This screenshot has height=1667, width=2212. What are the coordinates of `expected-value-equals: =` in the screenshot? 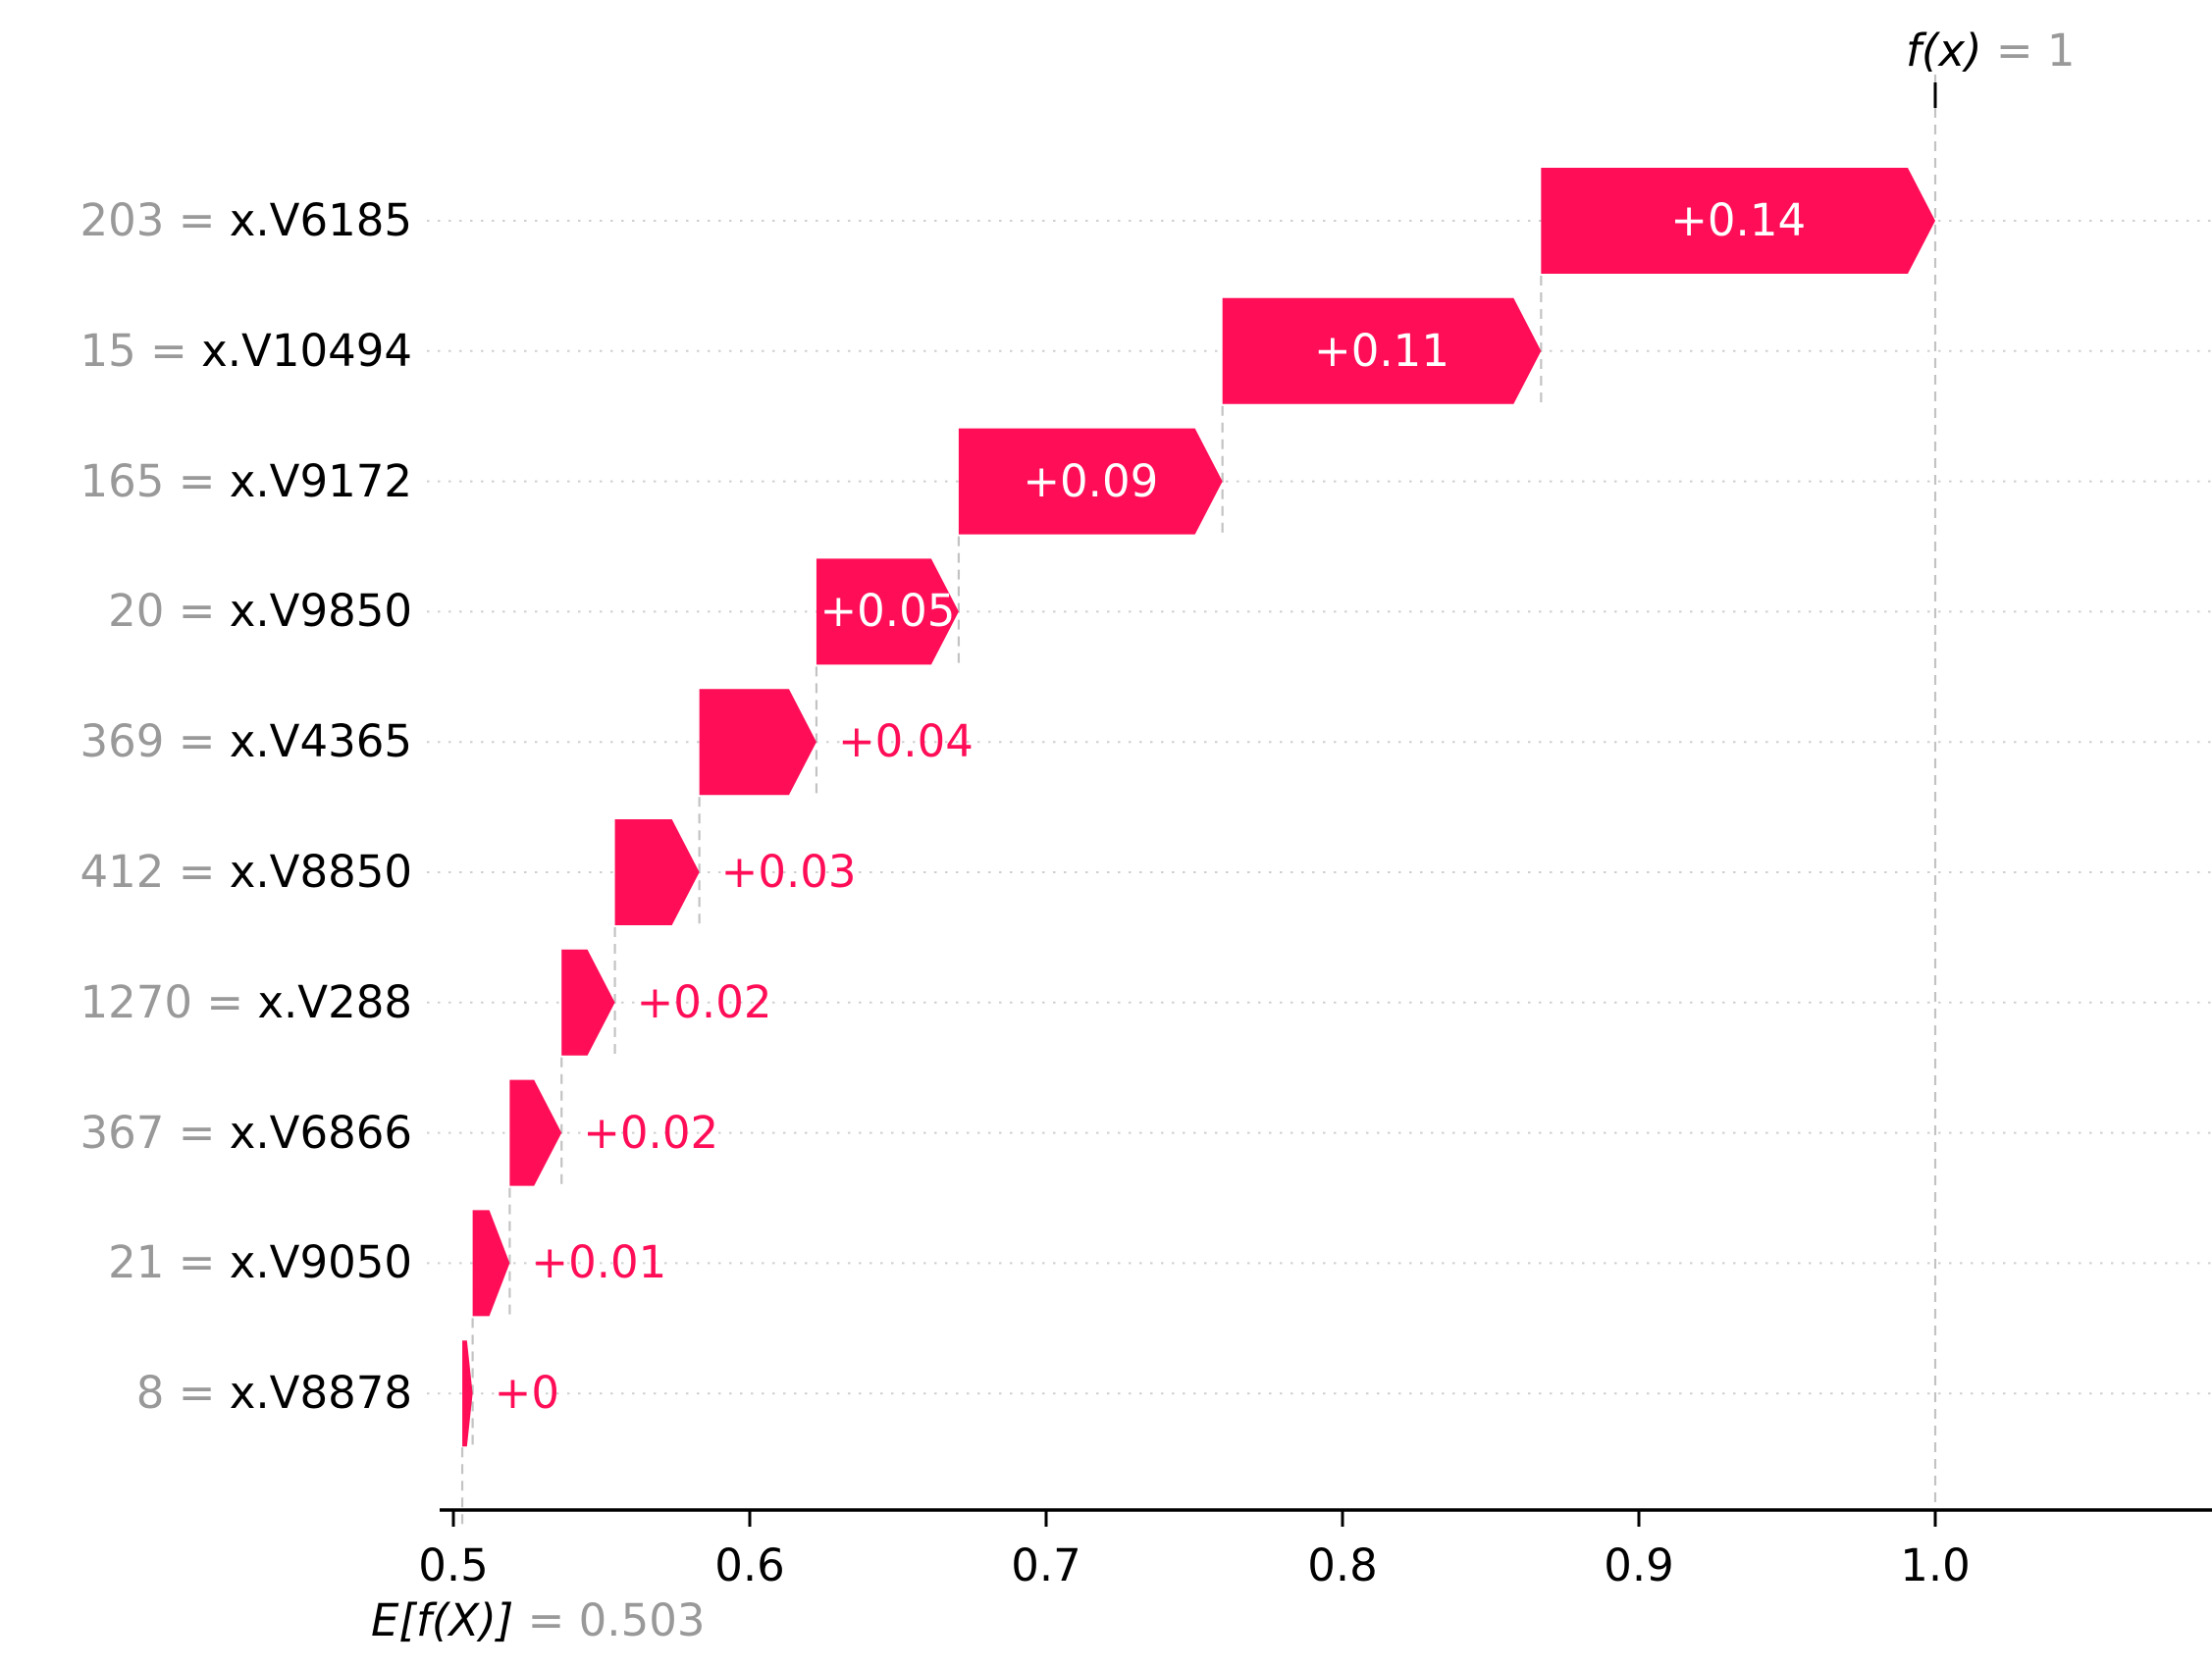 It's located at (546, 1620).